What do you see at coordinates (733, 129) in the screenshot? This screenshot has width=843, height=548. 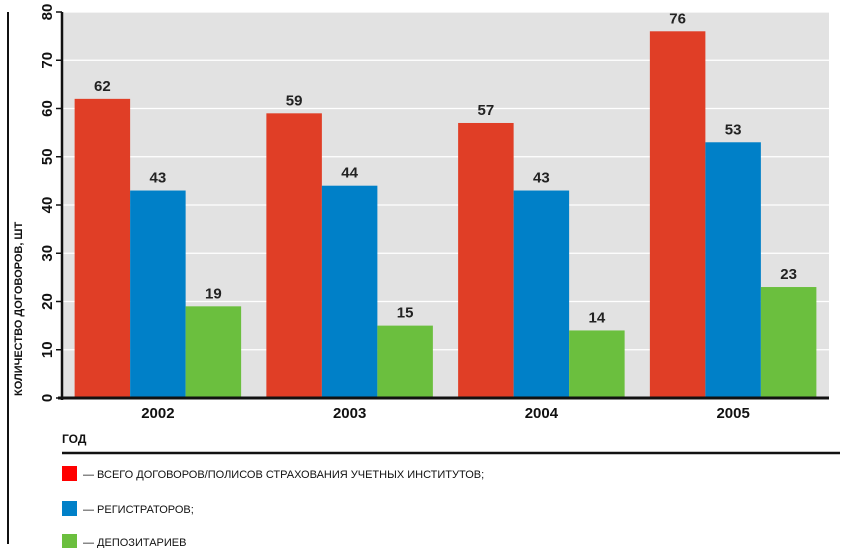 I see `value-label: 53` at bounding box center [733, 129].